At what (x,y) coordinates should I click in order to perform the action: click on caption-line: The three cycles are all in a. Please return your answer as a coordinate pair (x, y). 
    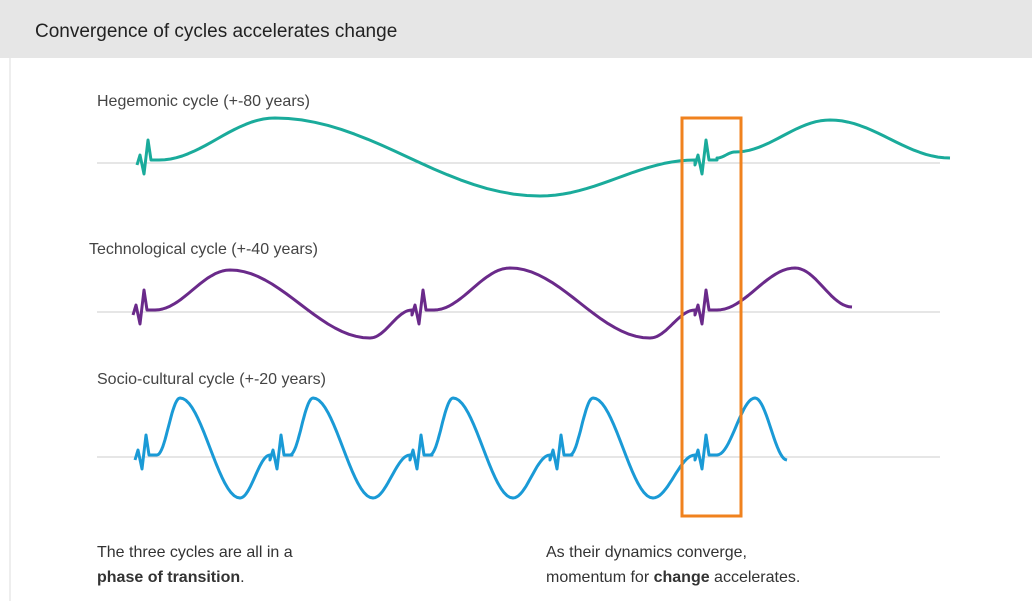
    Looking at the image, I should click on (195, 552).